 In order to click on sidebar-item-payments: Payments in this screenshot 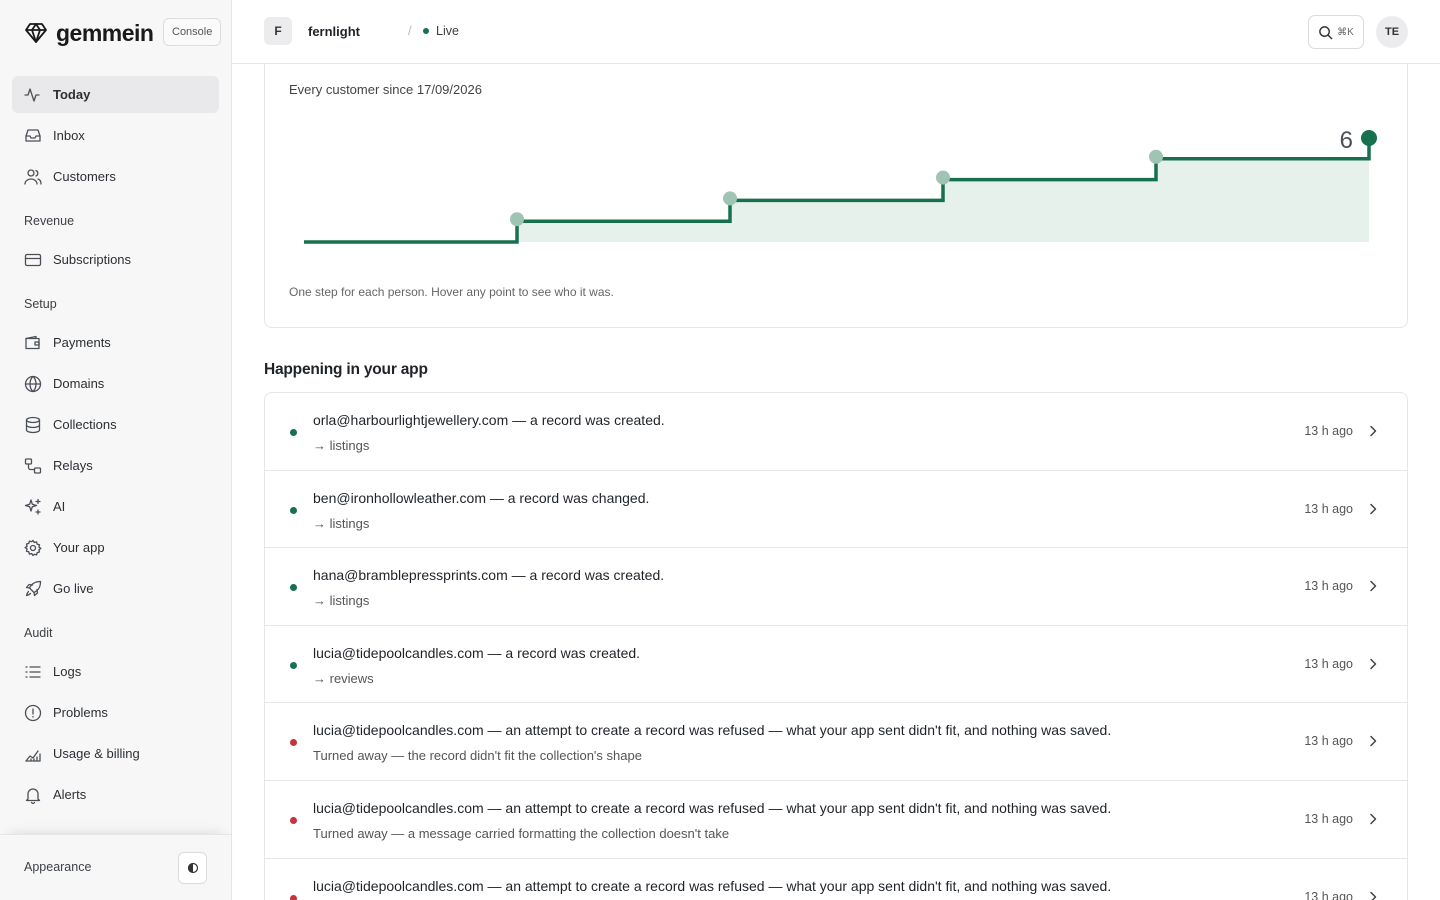, I will do `click(115, 342)`.